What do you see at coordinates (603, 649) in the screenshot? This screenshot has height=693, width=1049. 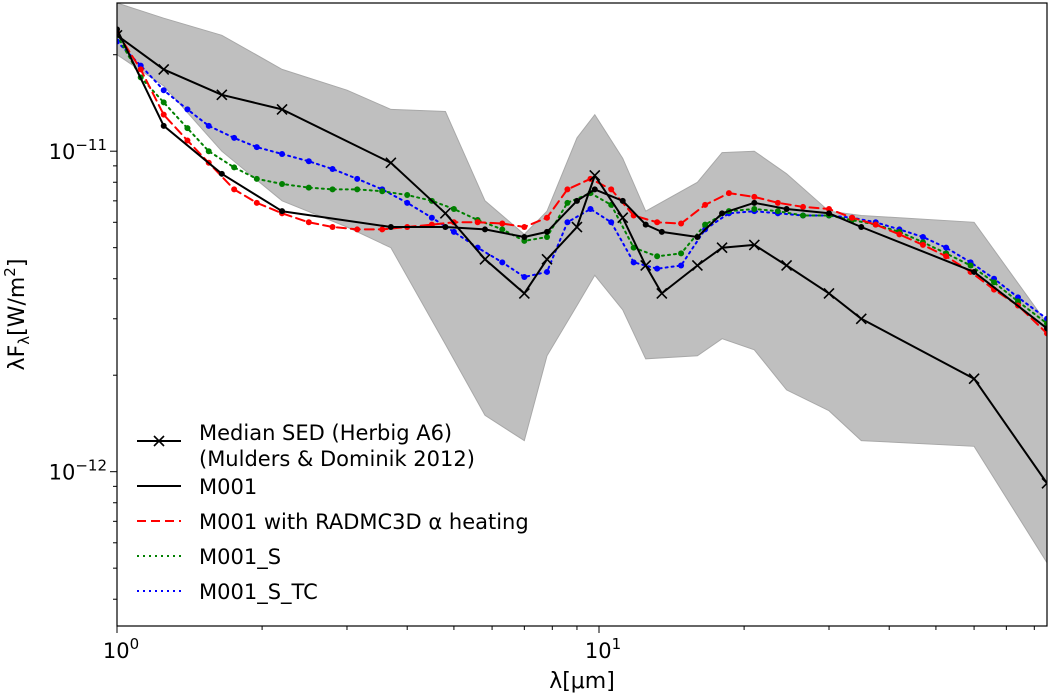 I see `x-tick-label: 10¹` at bounding box center [603, 649].